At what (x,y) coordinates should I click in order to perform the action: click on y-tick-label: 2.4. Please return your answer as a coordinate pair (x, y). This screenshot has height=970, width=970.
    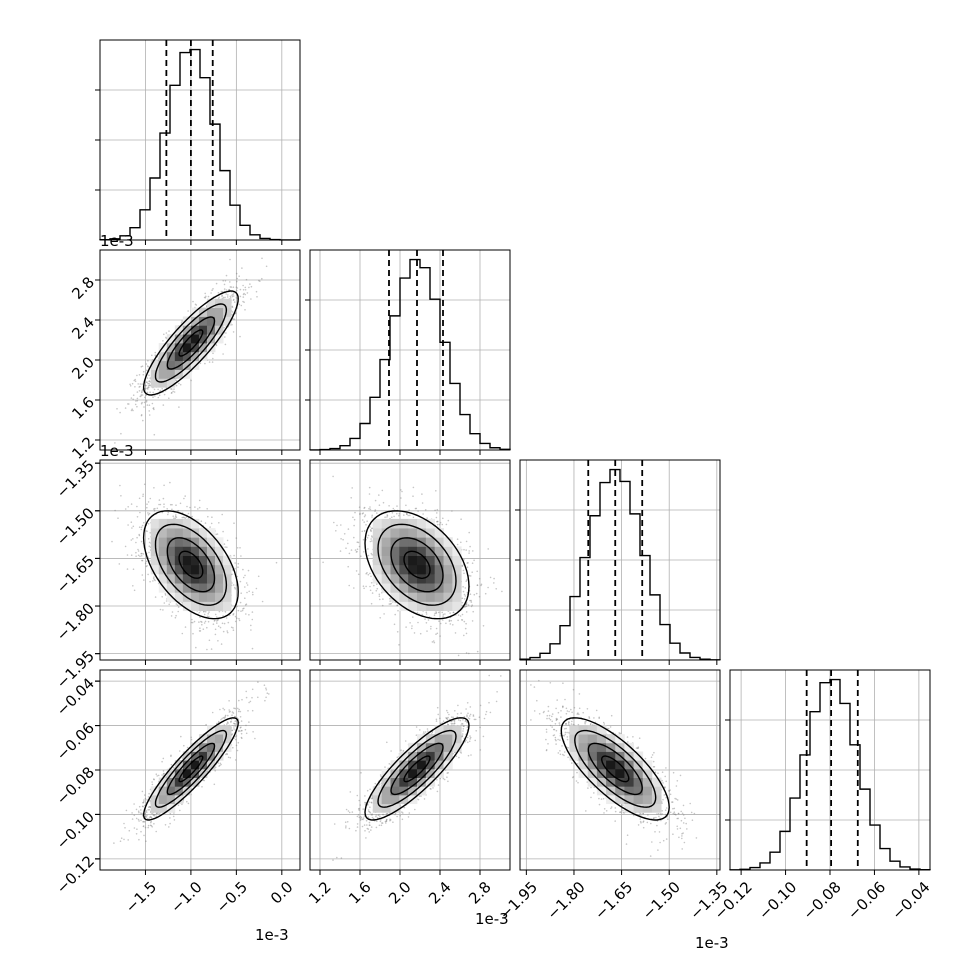
    Looking at the image, I should click on (83, 328).